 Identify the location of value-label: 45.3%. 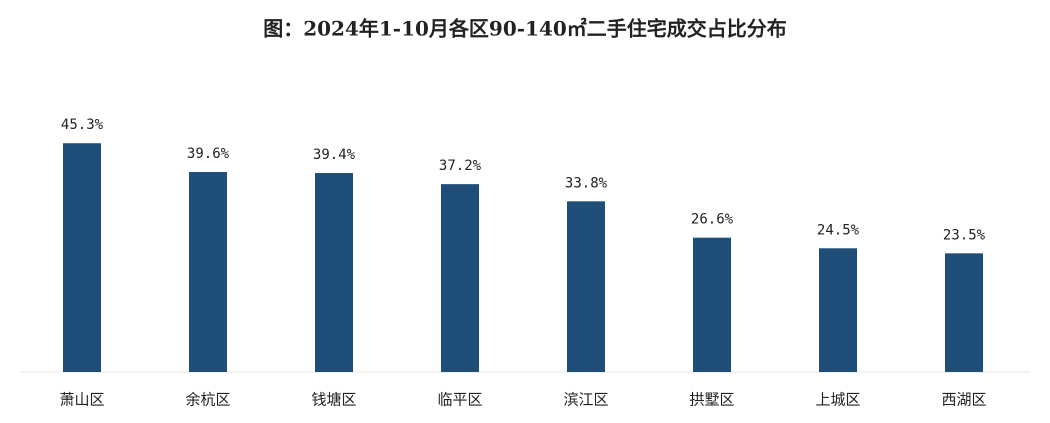
(82, 125).